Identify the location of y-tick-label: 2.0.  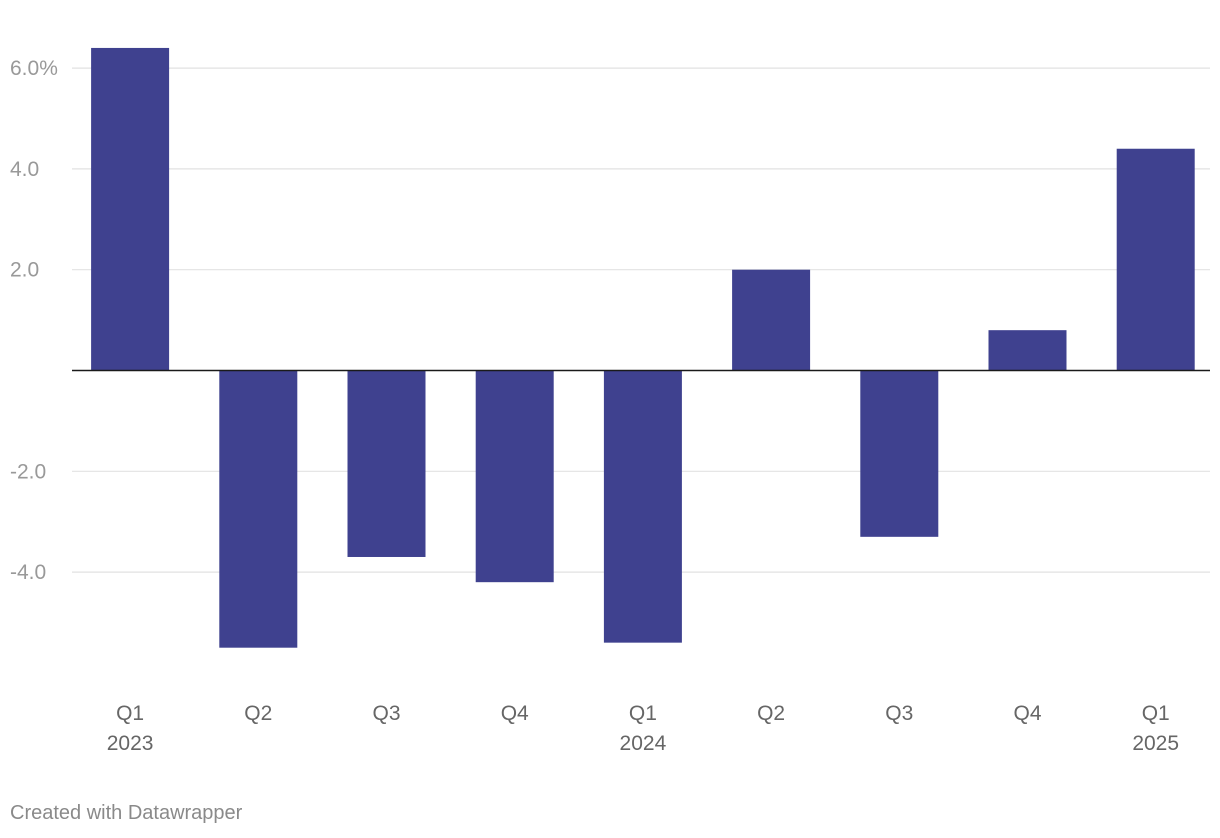
(24, 270).